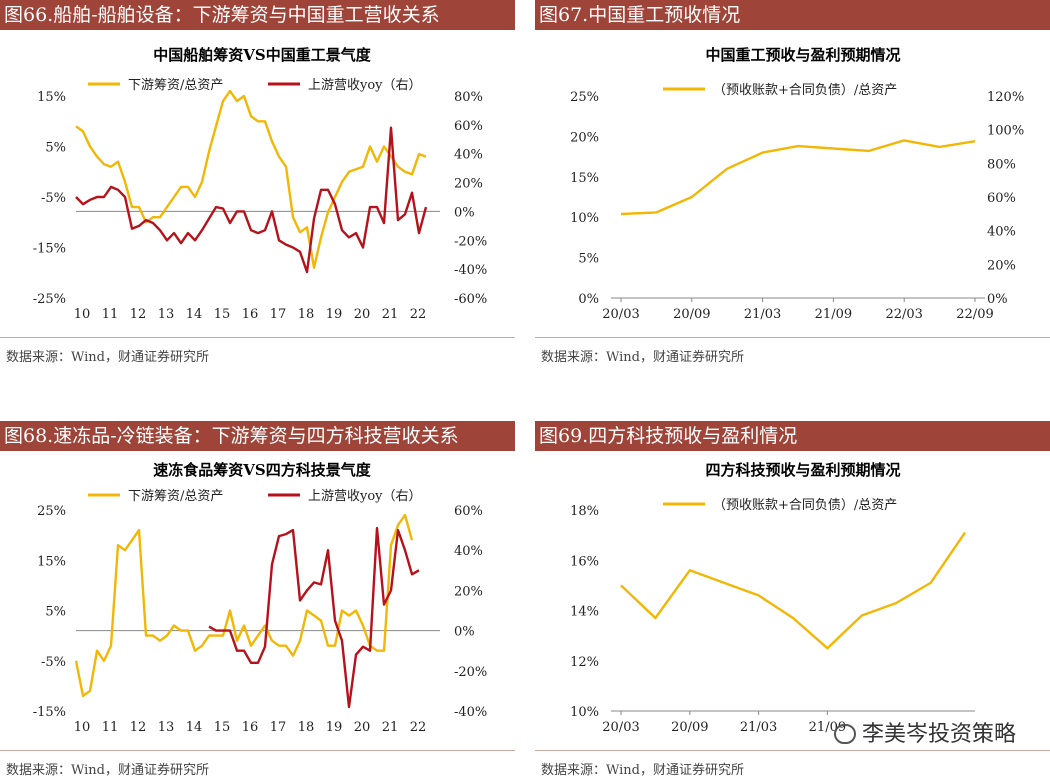  I want to click on fig-xtick-label: 21/09, so click(833, 314).